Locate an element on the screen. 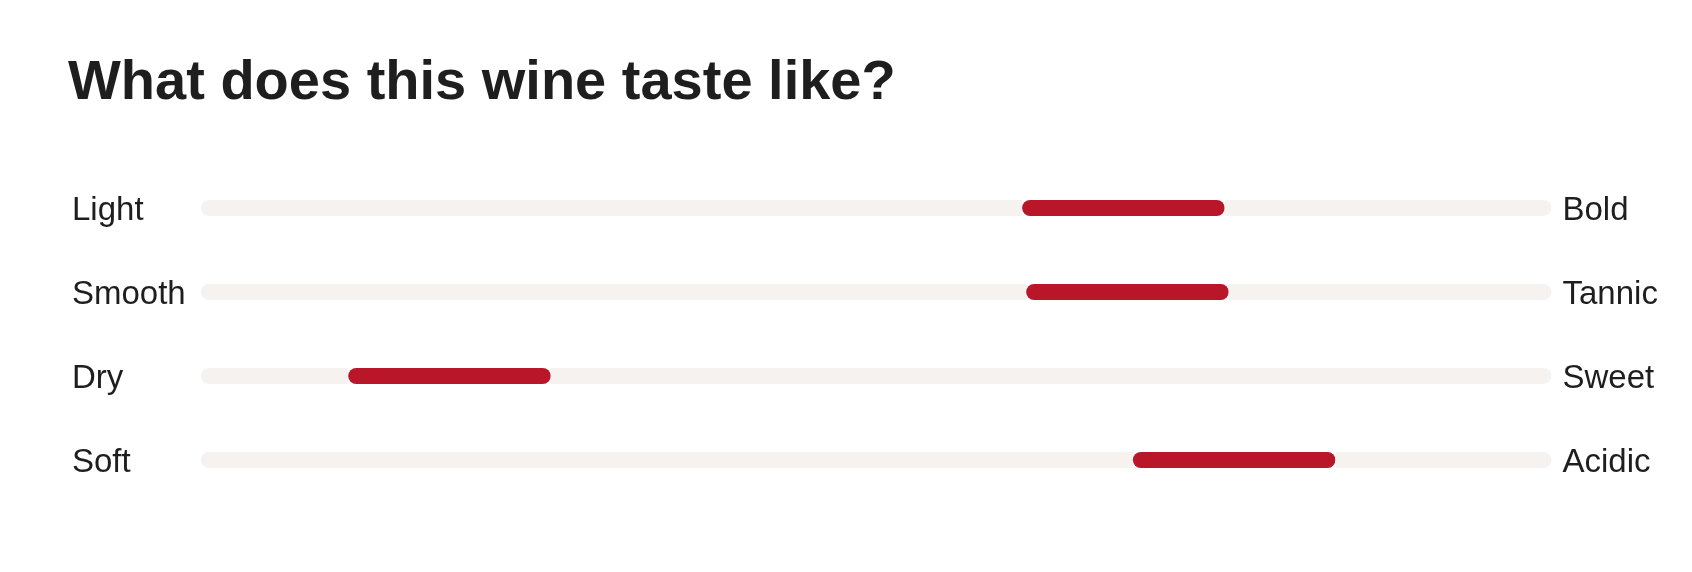  y2-tick-label: Bold is located at coordinates (1595, 208).